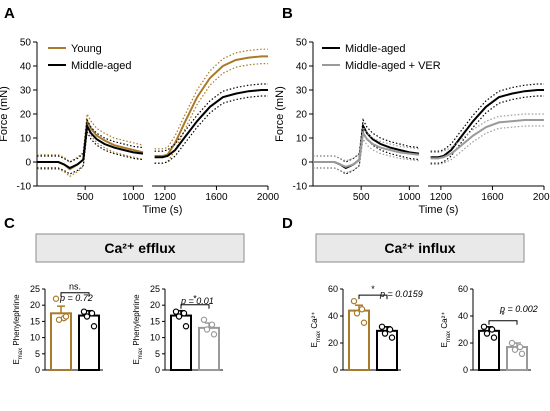  I want to click on panel-d-right-ytick-label: 0, so click(465, 370).